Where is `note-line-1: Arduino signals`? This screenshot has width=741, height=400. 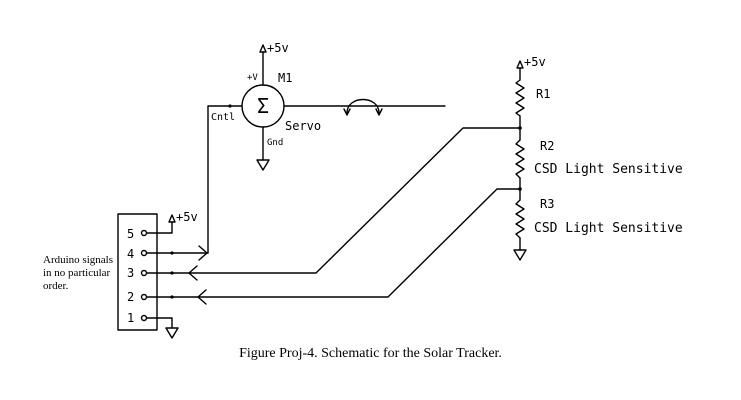
note-line-1: Arduino signals is located at coordinates (78, 260).